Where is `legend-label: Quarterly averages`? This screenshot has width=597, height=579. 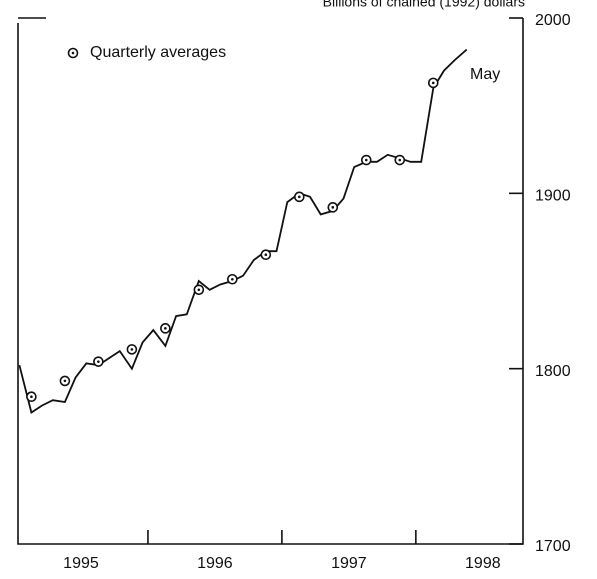 legend-label: Quarterly averages is located at coordinates (158, 52).